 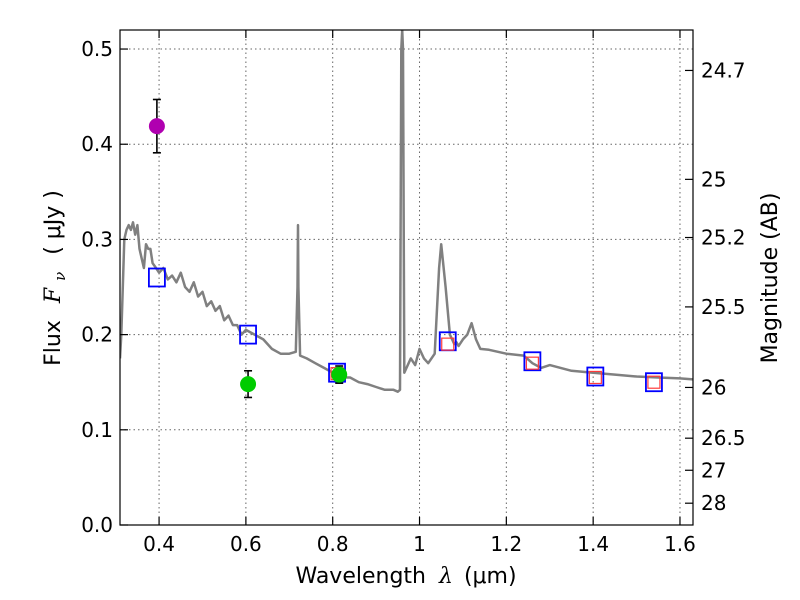 I want to click on y2-tick-label: 25, so click(x=713, y=179).